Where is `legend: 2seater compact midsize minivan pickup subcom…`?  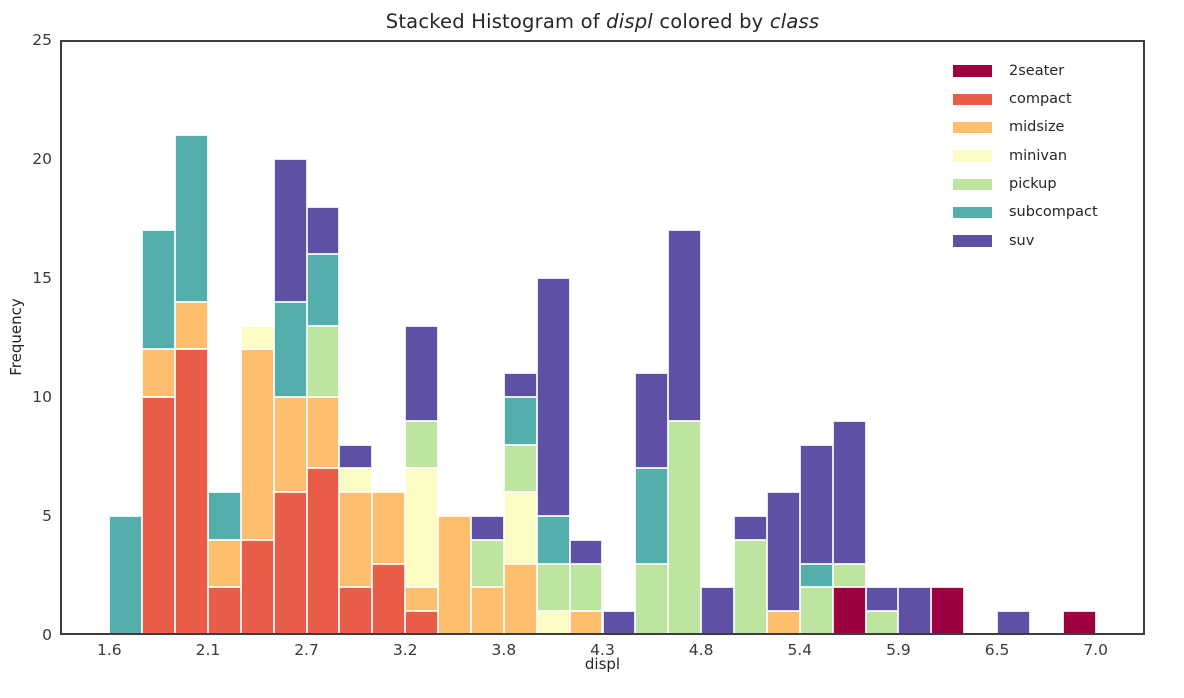
legend: 2seater compact midsize minivan pickup subcom… is located at coordinates (1025, 156).